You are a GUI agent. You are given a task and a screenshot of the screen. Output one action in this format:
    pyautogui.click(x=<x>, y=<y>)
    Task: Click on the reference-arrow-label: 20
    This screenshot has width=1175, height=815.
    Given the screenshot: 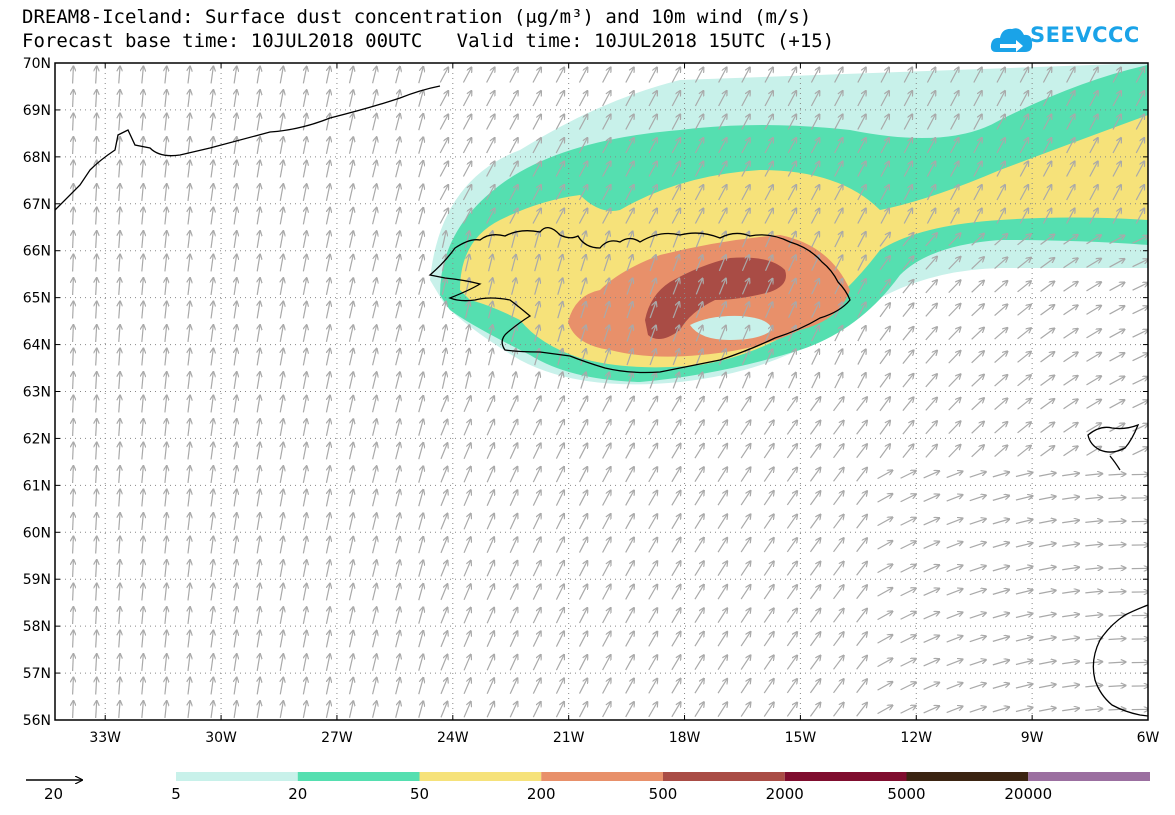 What is the action you would take?
    pyautogui.click(x=54, y=794)
    